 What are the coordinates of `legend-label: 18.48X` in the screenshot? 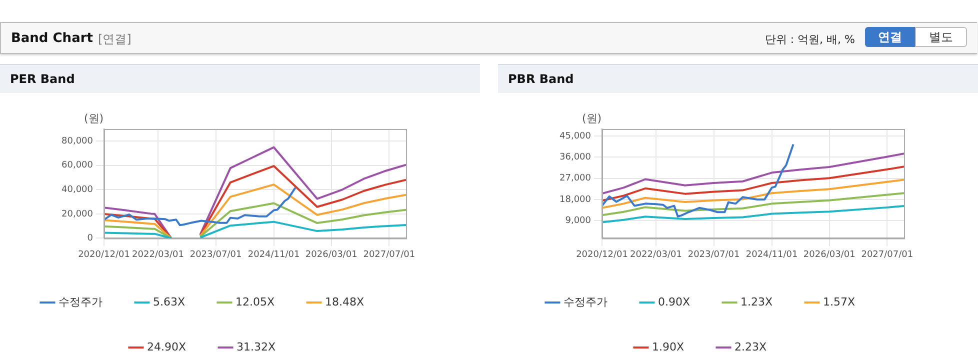 It's located at (345, 301).